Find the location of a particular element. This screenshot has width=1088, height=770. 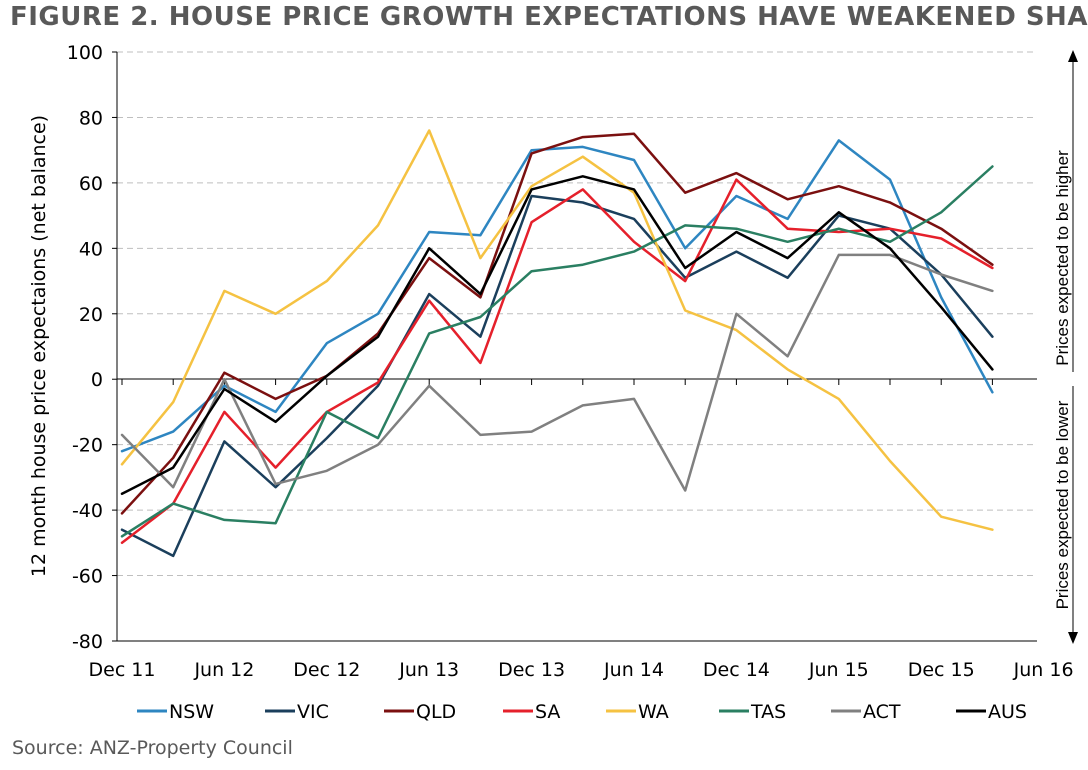

x-tick-label: Jun 14 is located at coordinates (633, 670).